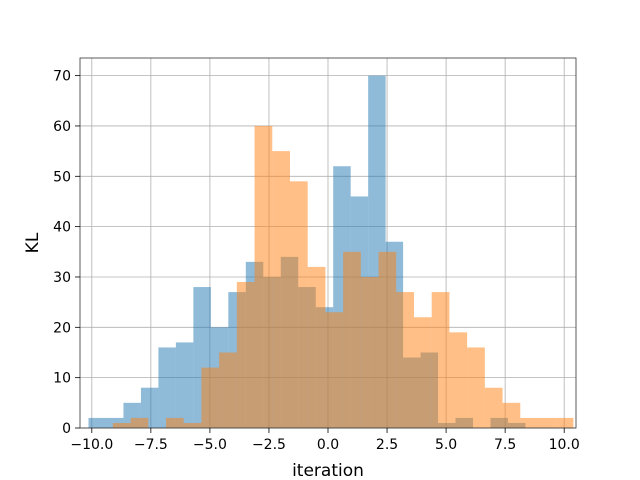 The height and width of the screenshot is (480, 640). I want to click on x-axis-label: iteration, so click(328, 470).